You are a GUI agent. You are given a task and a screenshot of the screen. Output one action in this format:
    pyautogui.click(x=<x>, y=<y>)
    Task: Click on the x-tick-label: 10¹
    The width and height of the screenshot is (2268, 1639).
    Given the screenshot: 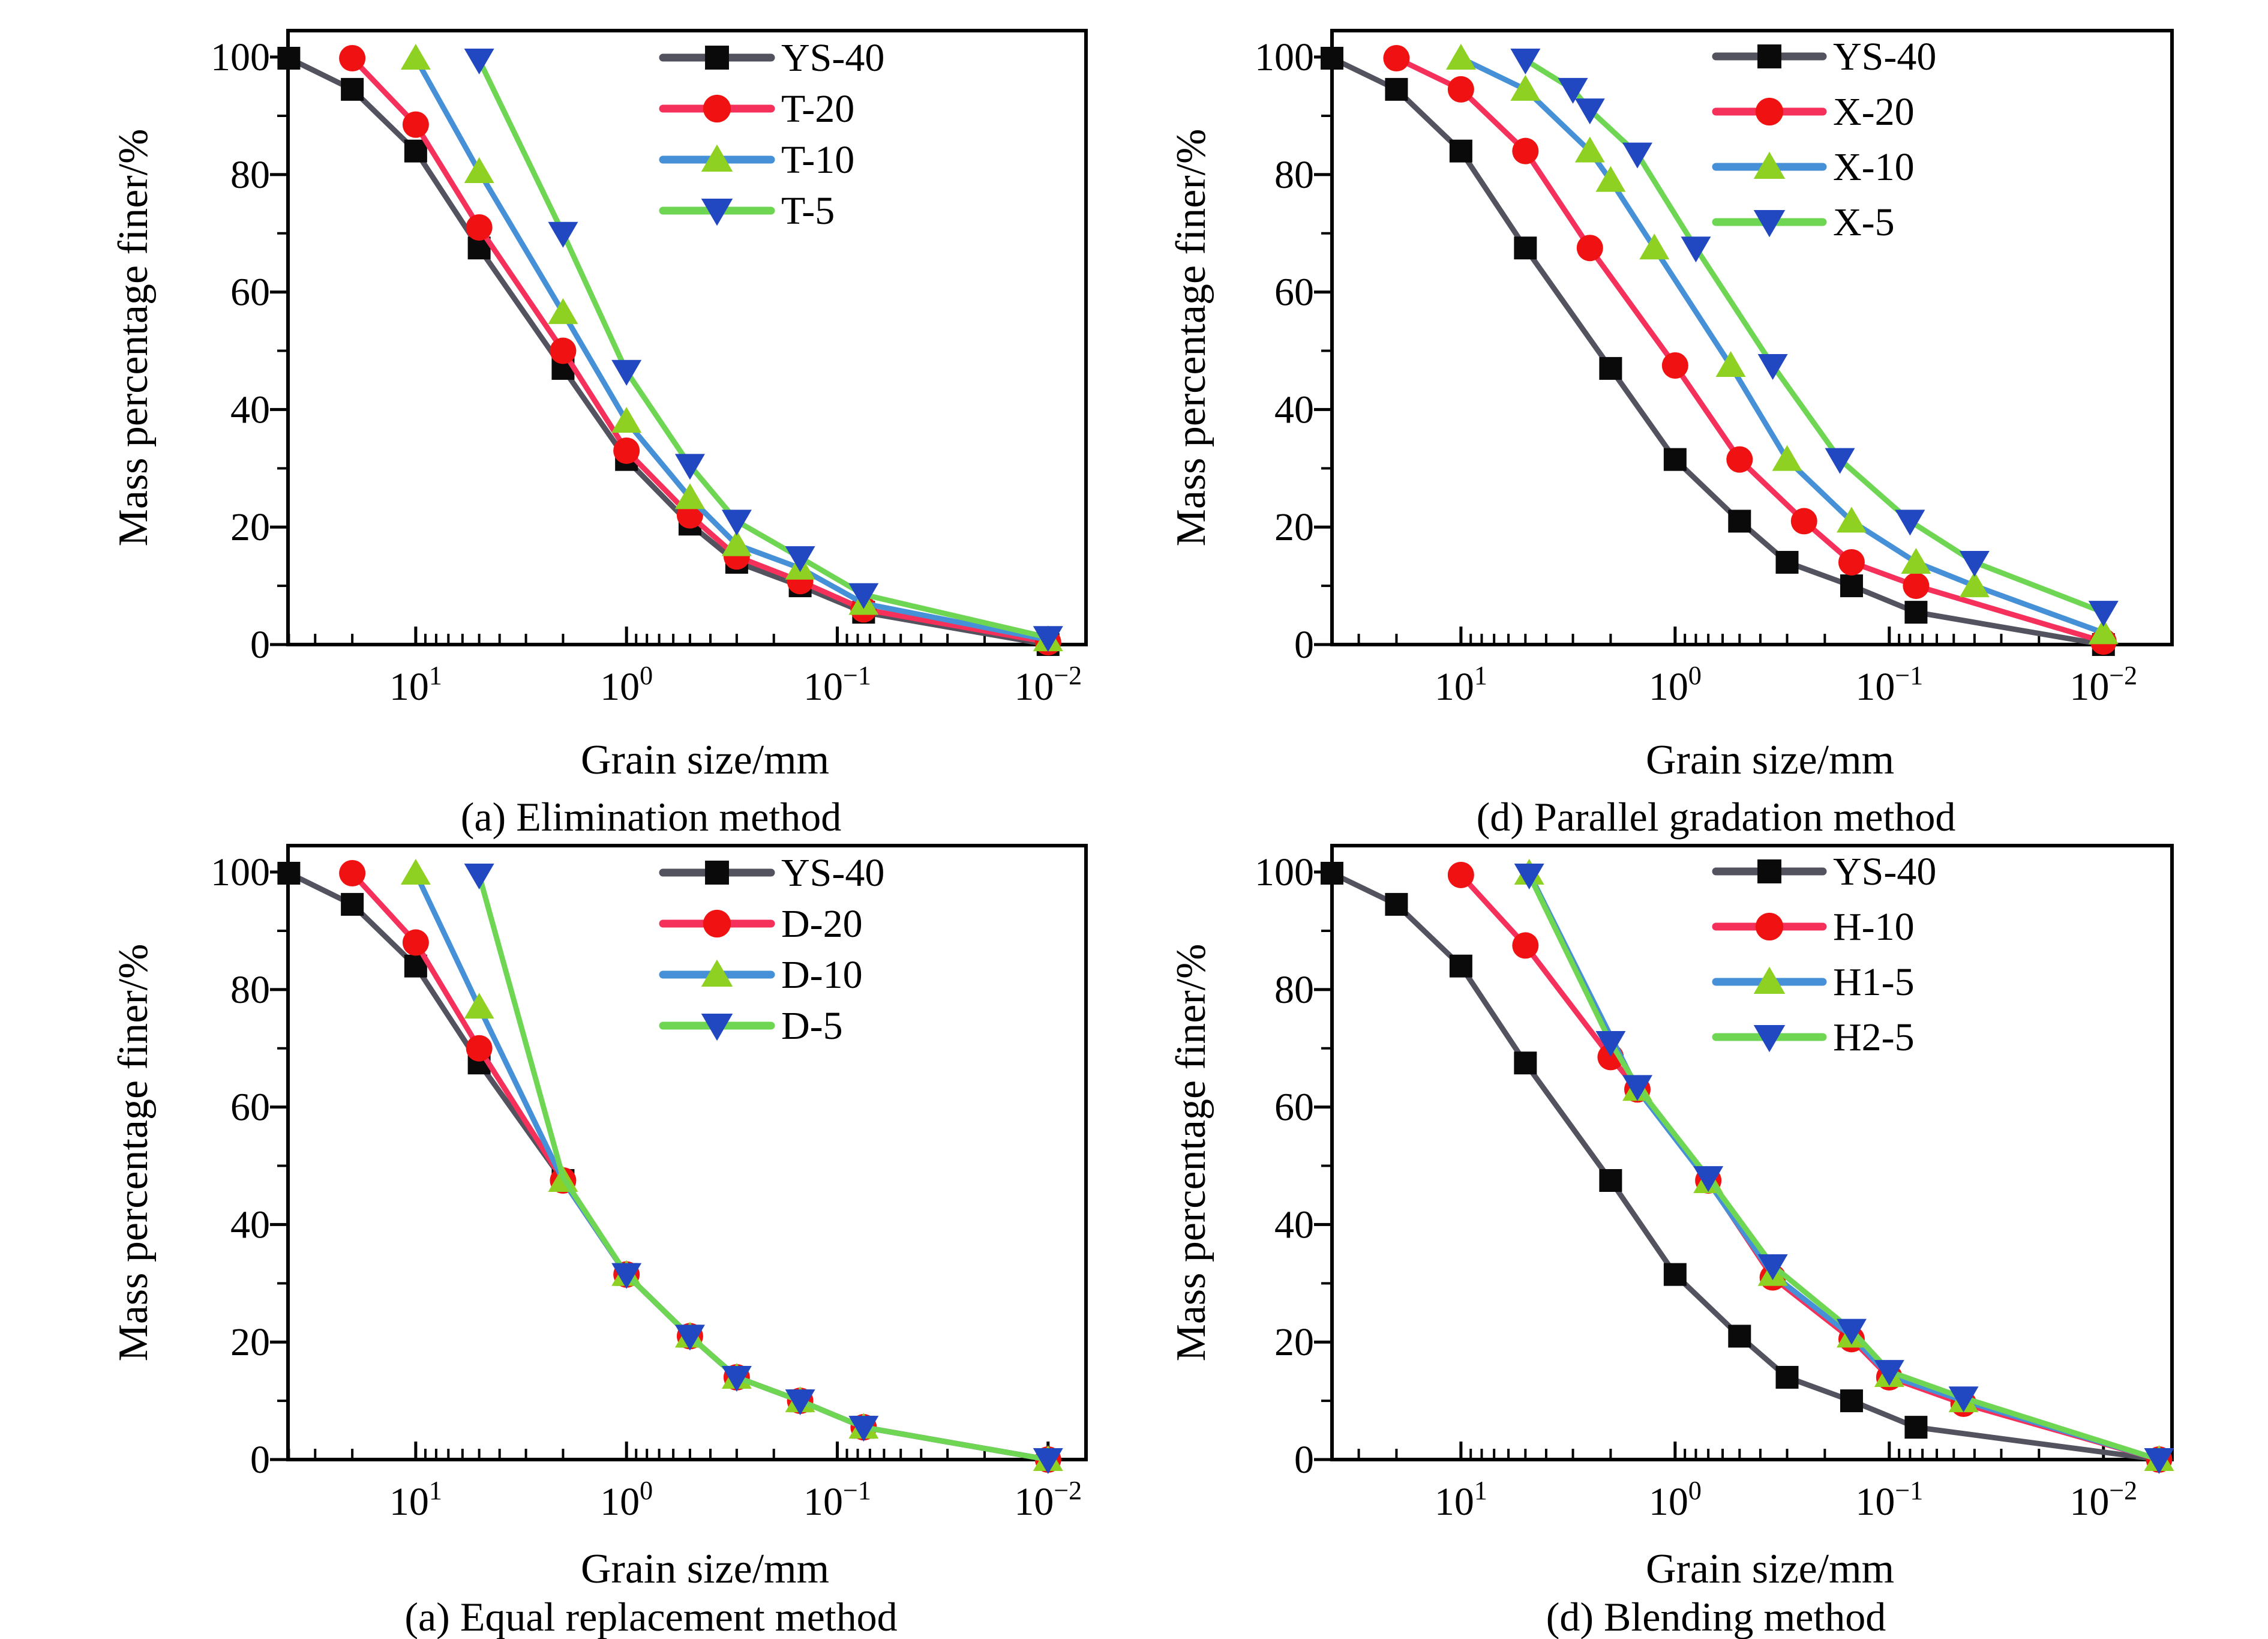 What is the action you would take?
    pyautogui.click(x=415, y=1500)
    